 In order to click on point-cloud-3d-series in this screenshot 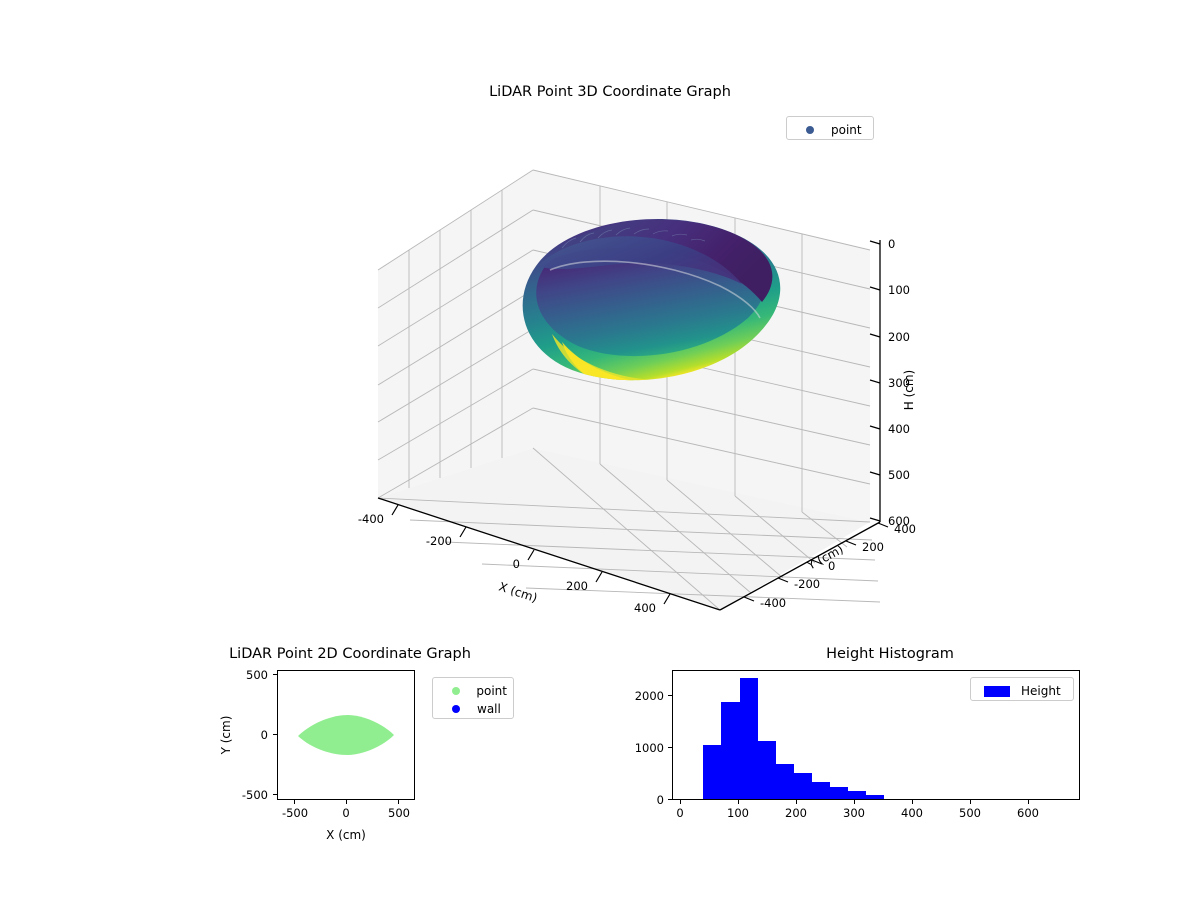, I will do `click(651, 300)`.